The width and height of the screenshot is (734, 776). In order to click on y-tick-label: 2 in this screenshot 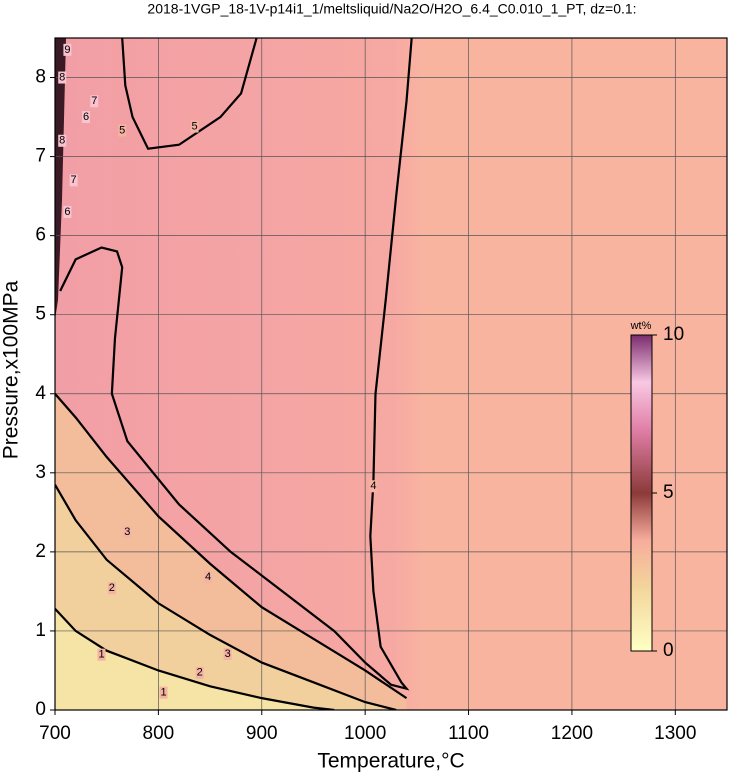, I will do `click(40, 551)`.